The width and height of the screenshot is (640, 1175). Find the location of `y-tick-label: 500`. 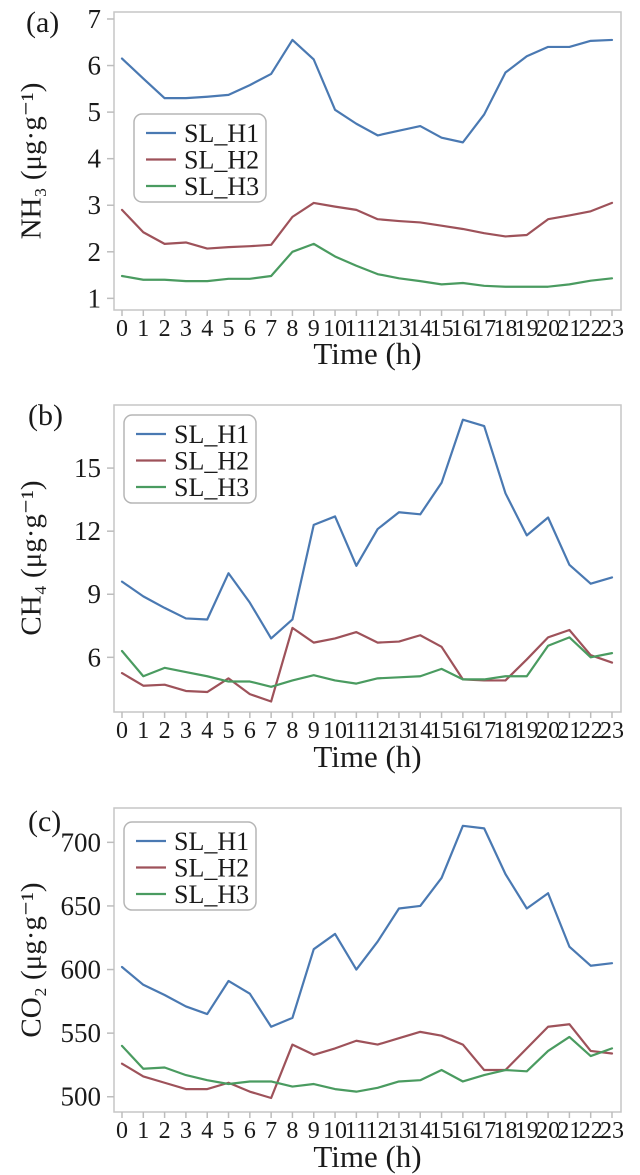

y-tick-label: 500 is located at coordinates (81, 1097).